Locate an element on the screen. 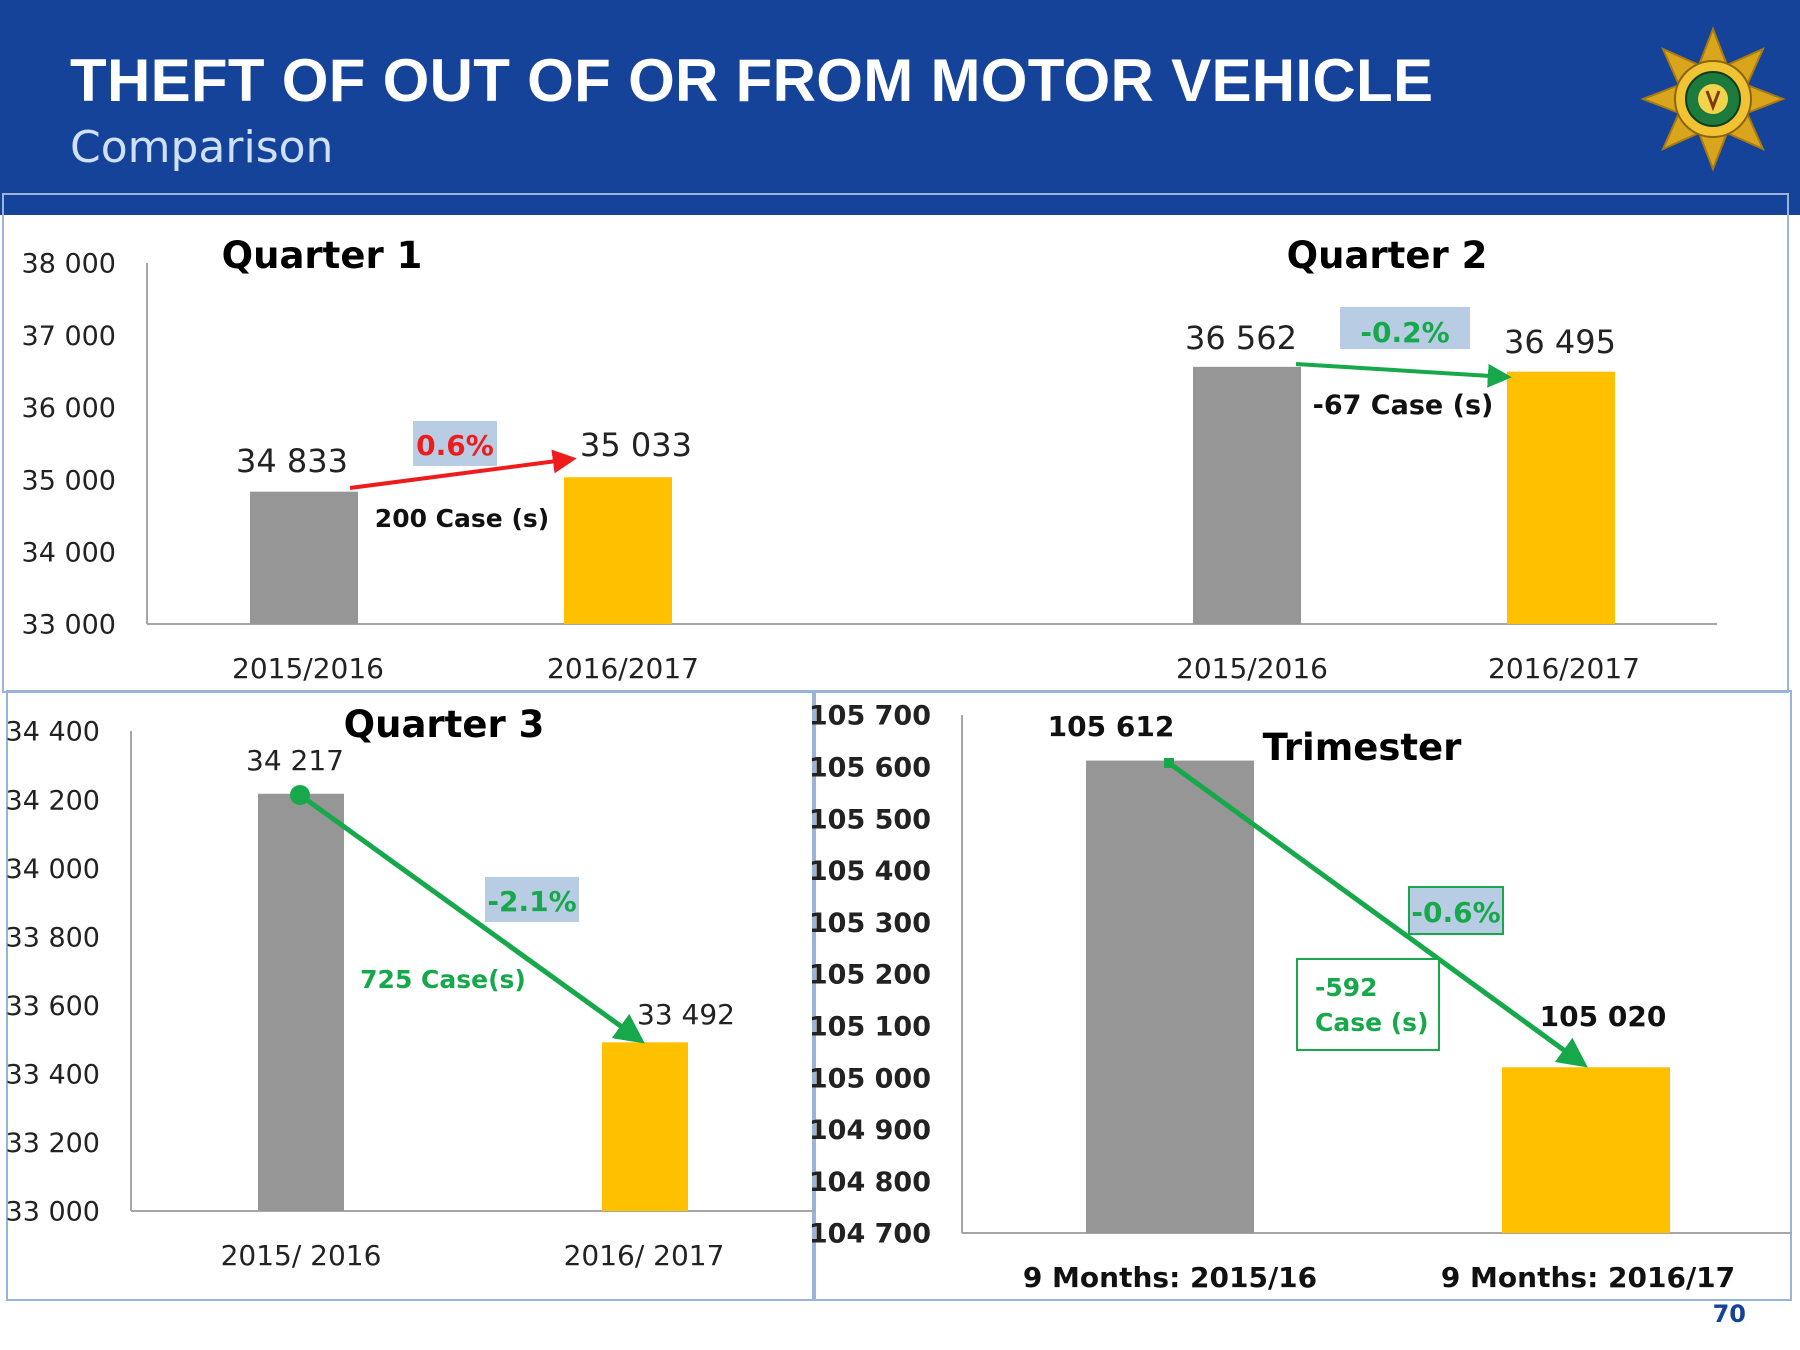  y-tick-label: 105 700 is located at coordinates (870, 716).